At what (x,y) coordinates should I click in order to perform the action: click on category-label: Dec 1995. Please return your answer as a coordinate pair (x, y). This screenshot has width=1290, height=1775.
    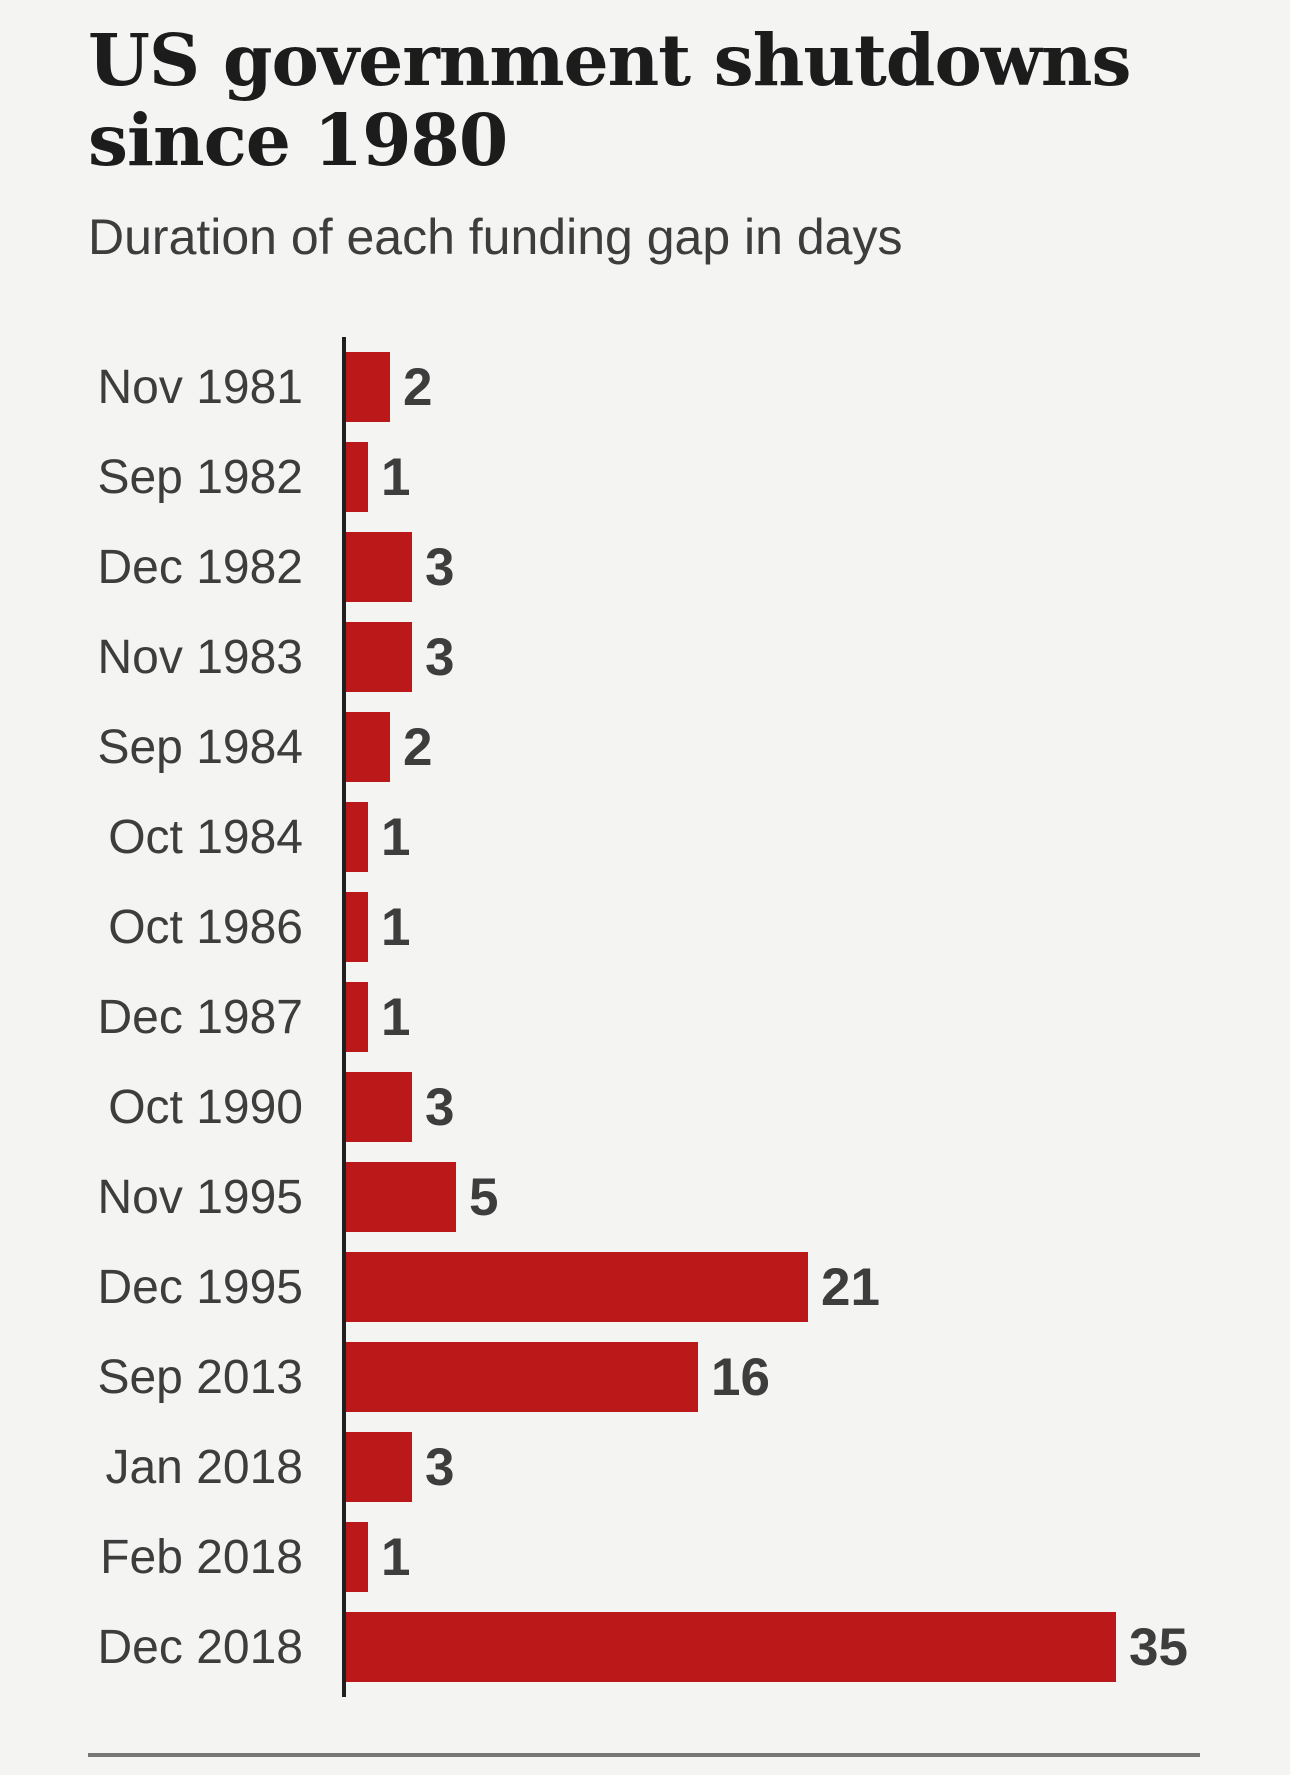
    Looking at the image, I should click on (200, 1287).